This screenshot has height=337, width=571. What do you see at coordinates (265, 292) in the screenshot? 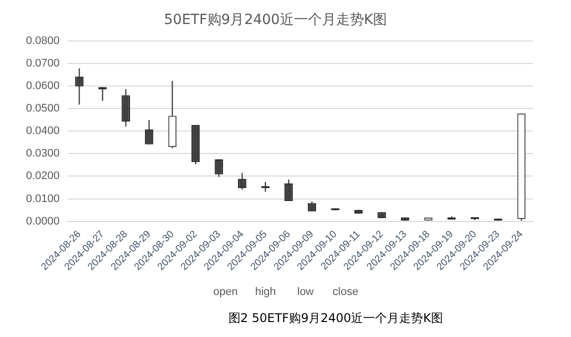
I see `text: high` at bounding box center [265, 292].